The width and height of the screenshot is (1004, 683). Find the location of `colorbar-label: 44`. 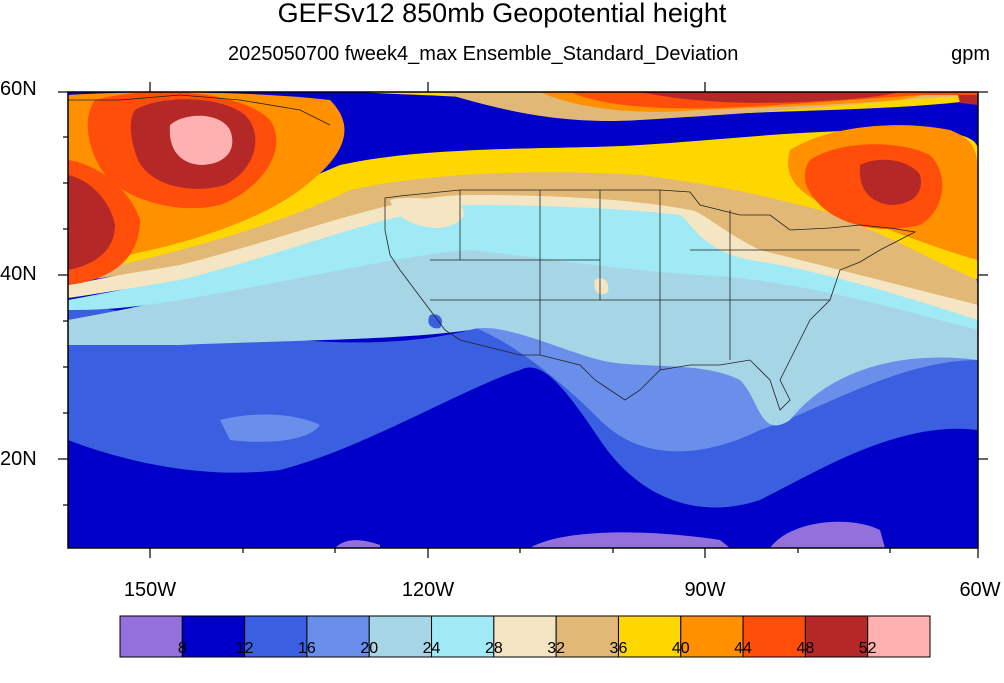

colorbar-label: 44 is located at coordinates (743, 648).